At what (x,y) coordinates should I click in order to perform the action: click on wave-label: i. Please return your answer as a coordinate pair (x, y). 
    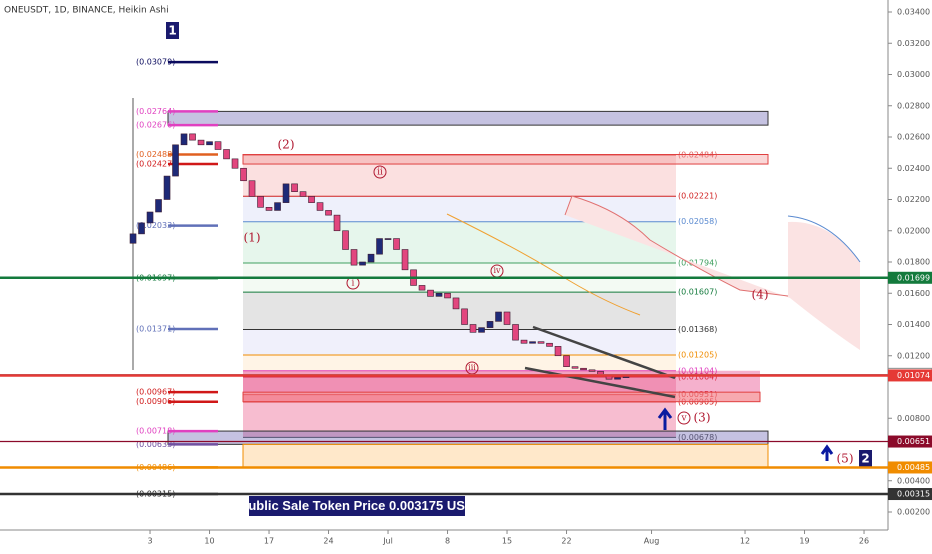
    Looking at the image, I should click on (353, 284).